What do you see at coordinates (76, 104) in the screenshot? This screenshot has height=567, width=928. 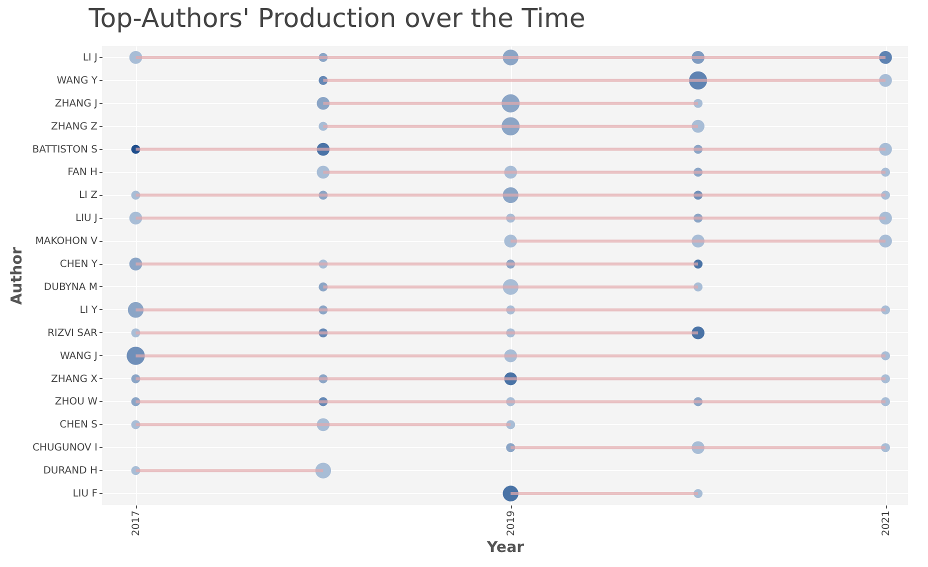 I see `y-tick-label: ZHANG J` at bounding box center [76, 104].